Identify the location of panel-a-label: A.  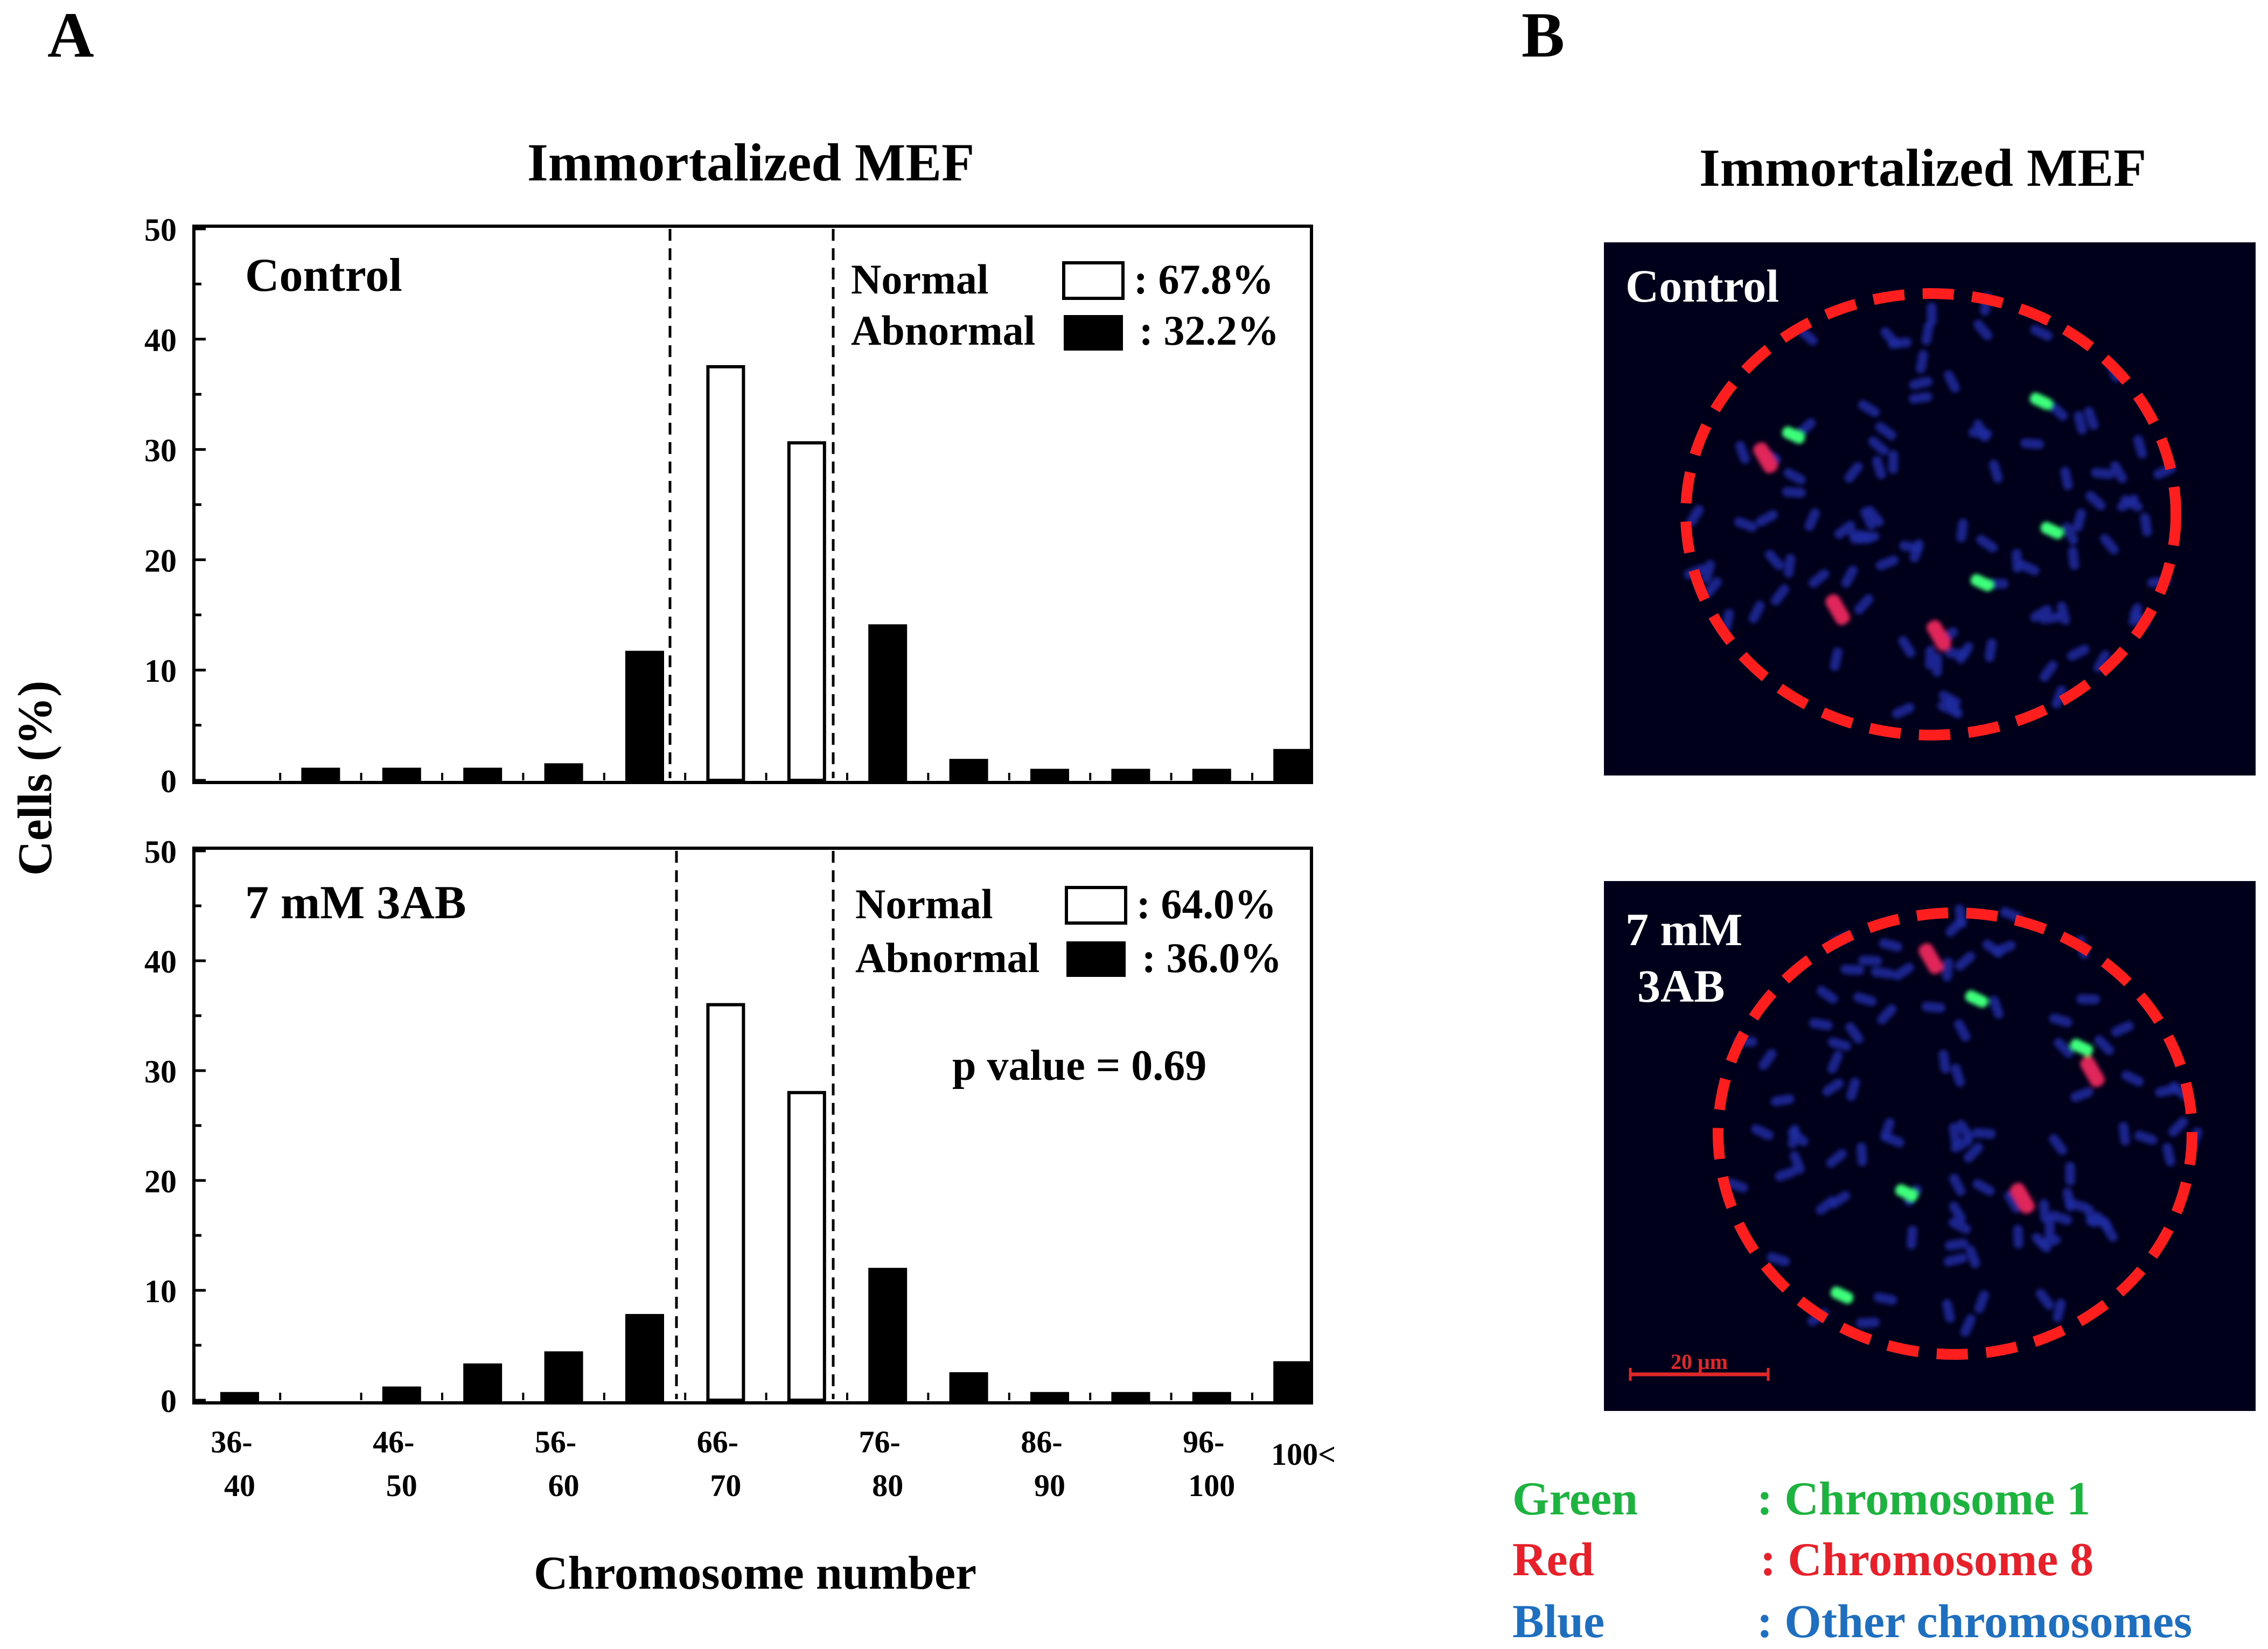
(70, 35).